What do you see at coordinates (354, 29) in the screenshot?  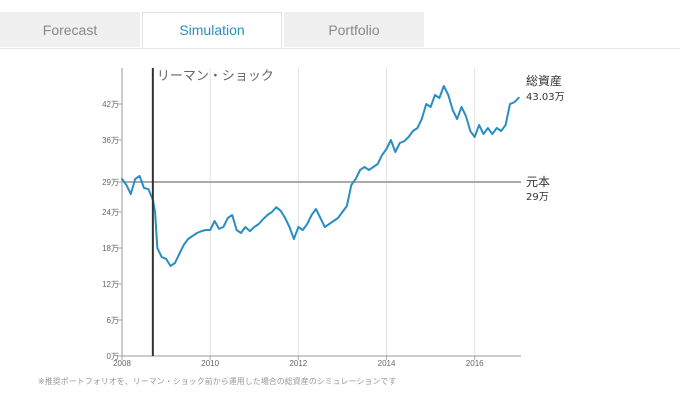 I see `tab-portfolio: Portfolio` at bounding box center [354, 29].